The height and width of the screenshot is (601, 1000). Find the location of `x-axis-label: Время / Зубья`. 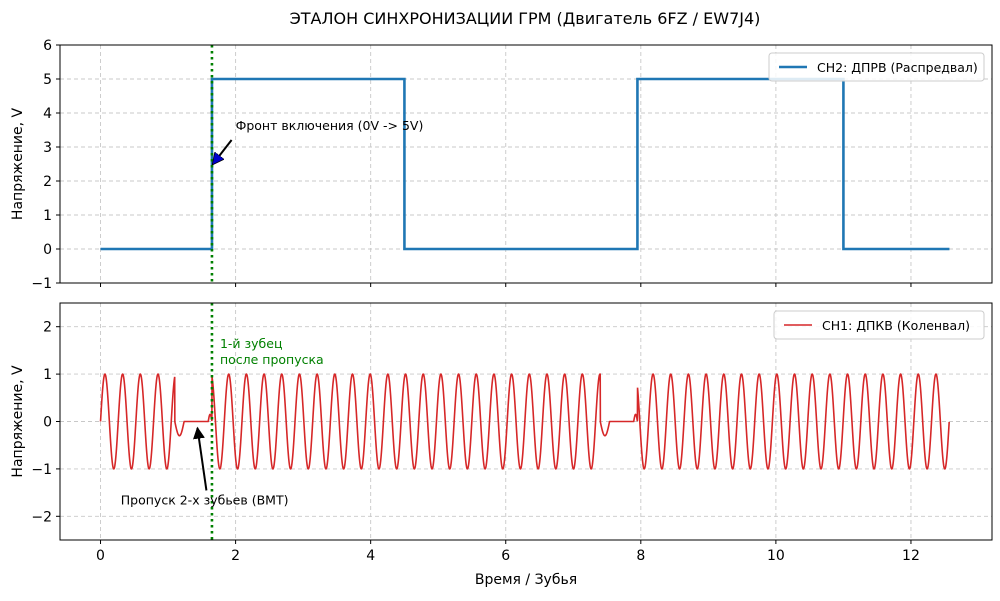

x-axis-label: Время / Зубья is located at coordinates (526, 580).